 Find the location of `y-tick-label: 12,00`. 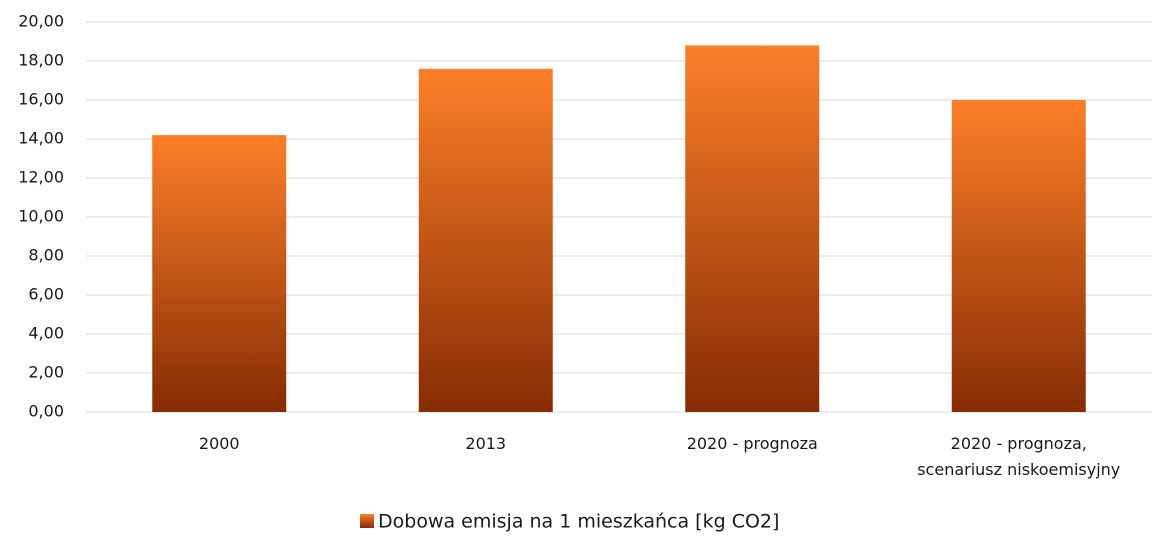

y-tick-label: 12,00 is located at coordinates (41, 177).